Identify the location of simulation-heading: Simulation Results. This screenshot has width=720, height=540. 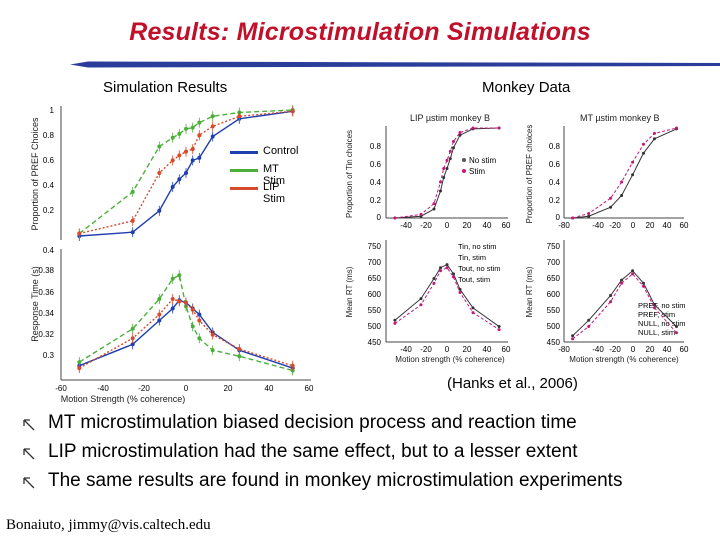
(165, 87).